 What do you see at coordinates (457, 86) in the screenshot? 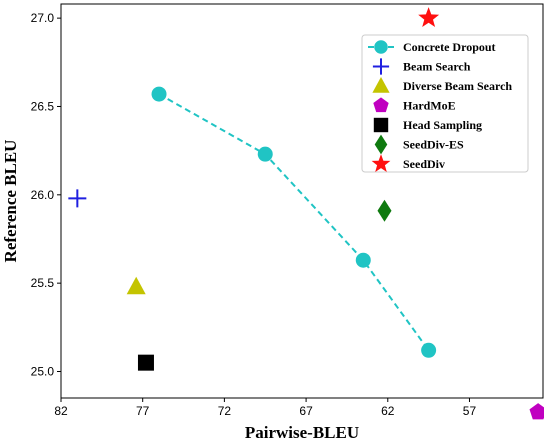
I see `legend-label: Diverse Beam Search` at bounding box center [457, 86].